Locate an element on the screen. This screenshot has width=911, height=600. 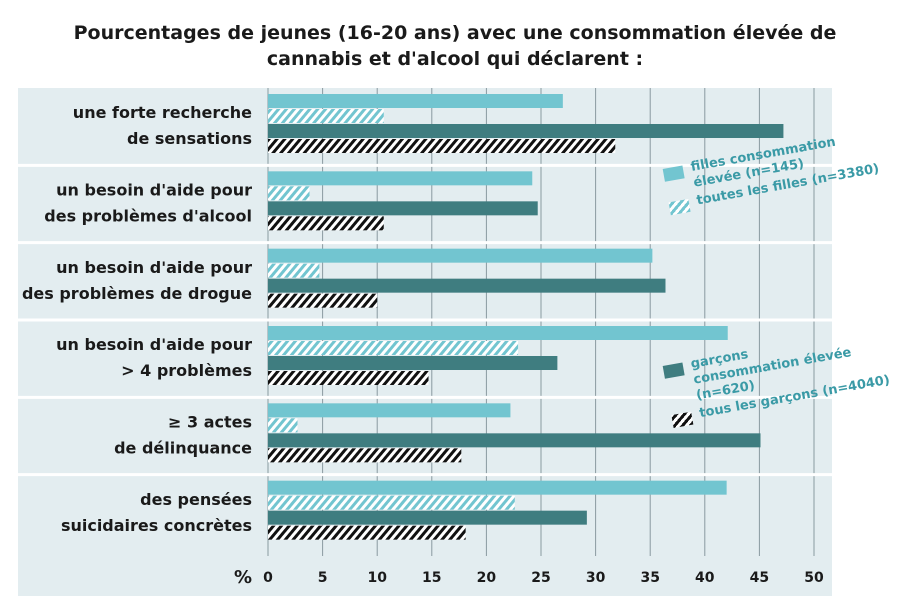
x-tick-label: 15 is located at coordinates (431, 578).